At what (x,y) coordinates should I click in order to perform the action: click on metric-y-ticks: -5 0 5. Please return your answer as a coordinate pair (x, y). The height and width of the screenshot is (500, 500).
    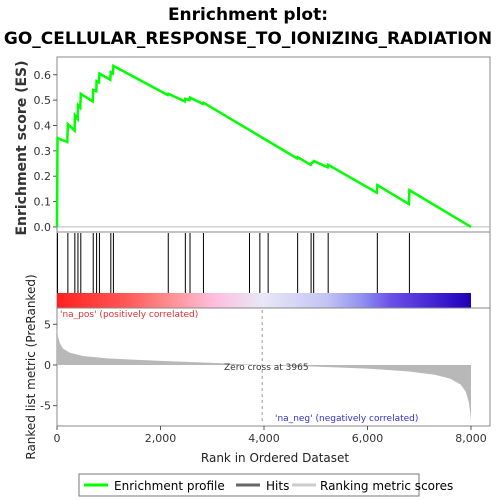
    Looking at the image, I should click on (48, 365).